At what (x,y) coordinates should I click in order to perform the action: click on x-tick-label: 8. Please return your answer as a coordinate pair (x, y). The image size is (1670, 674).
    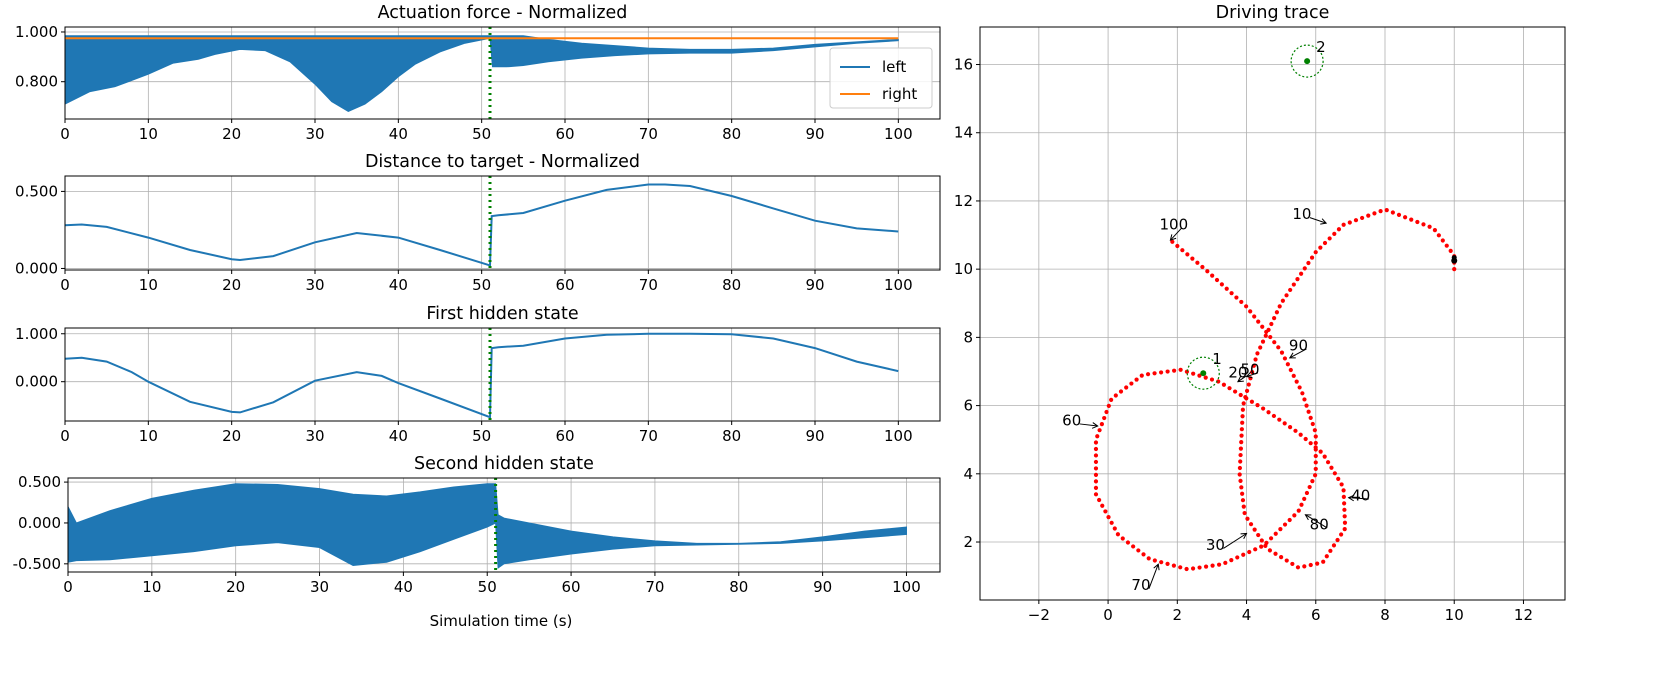
    Looking at the image, I should click on (1385, 615).